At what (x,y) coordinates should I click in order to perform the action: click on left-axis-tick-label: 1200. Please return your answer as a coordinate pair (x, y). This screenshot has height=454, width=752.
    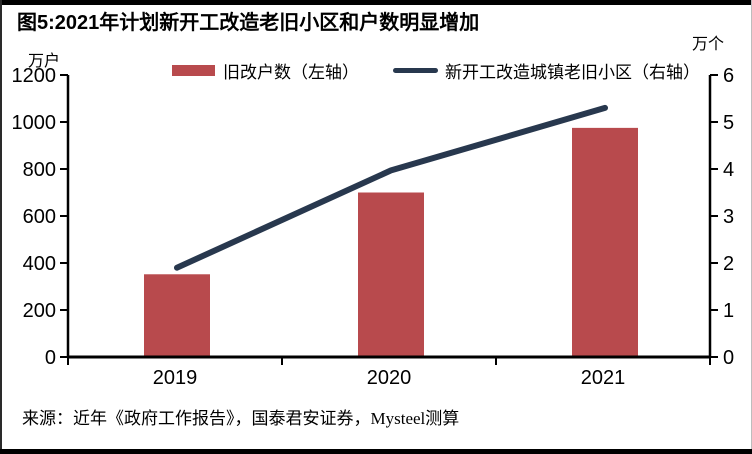
    Looking at the image, I should click on (34, 76).